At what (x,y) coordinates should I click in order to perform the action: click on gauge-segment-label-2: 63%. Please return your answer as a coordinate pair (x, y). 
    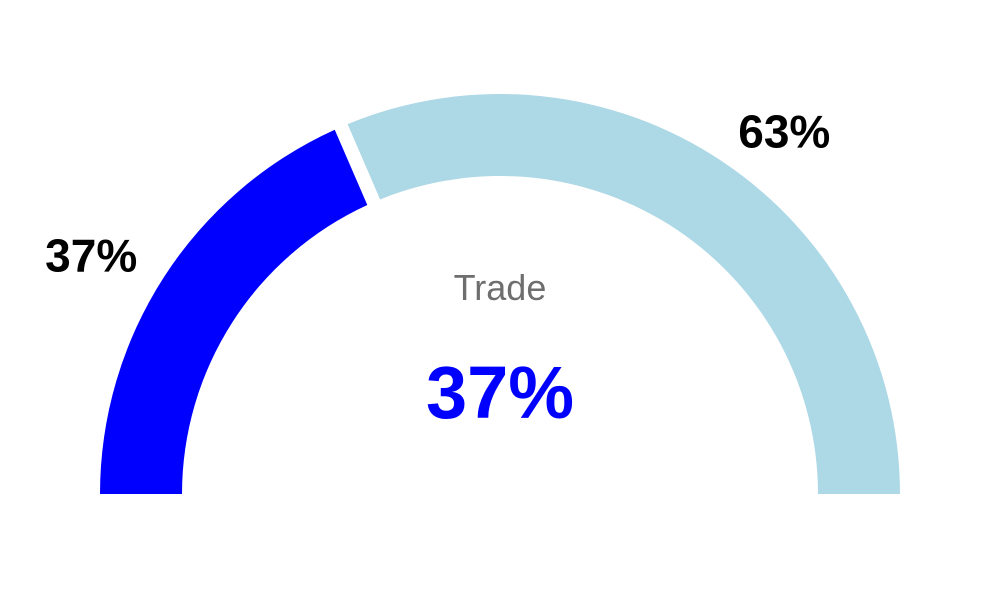
    Looking at the image, I should click on (784, 131).